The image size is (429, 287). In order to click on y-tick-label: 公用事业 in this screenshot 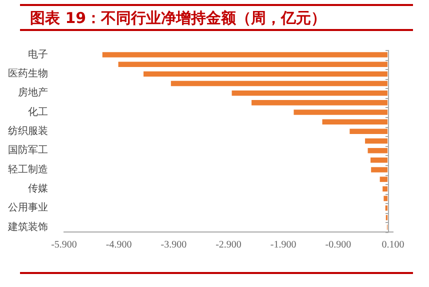, I will do `click(28, 208)`.